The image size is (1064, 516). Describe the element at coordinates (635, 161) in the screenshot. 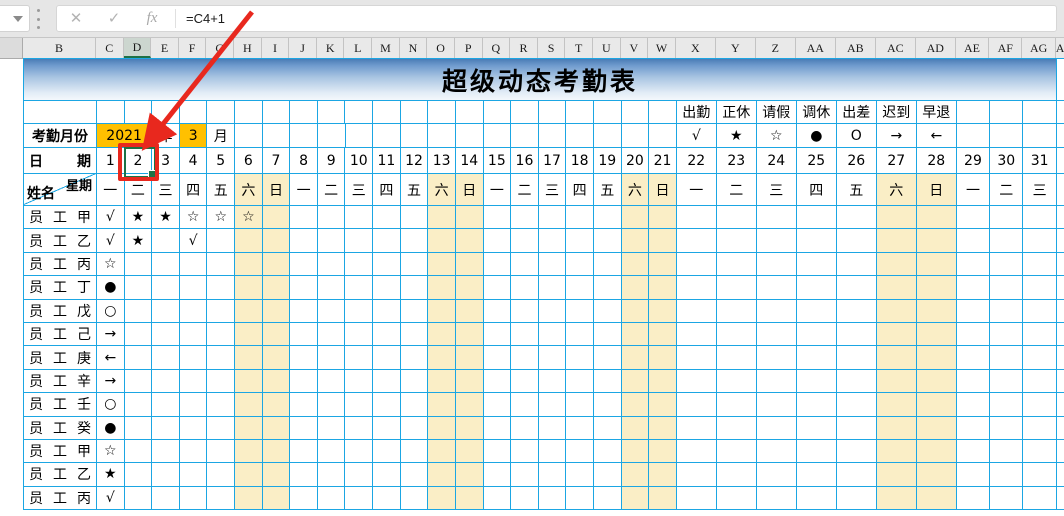

I see `date-cell-20: 20` at that location.